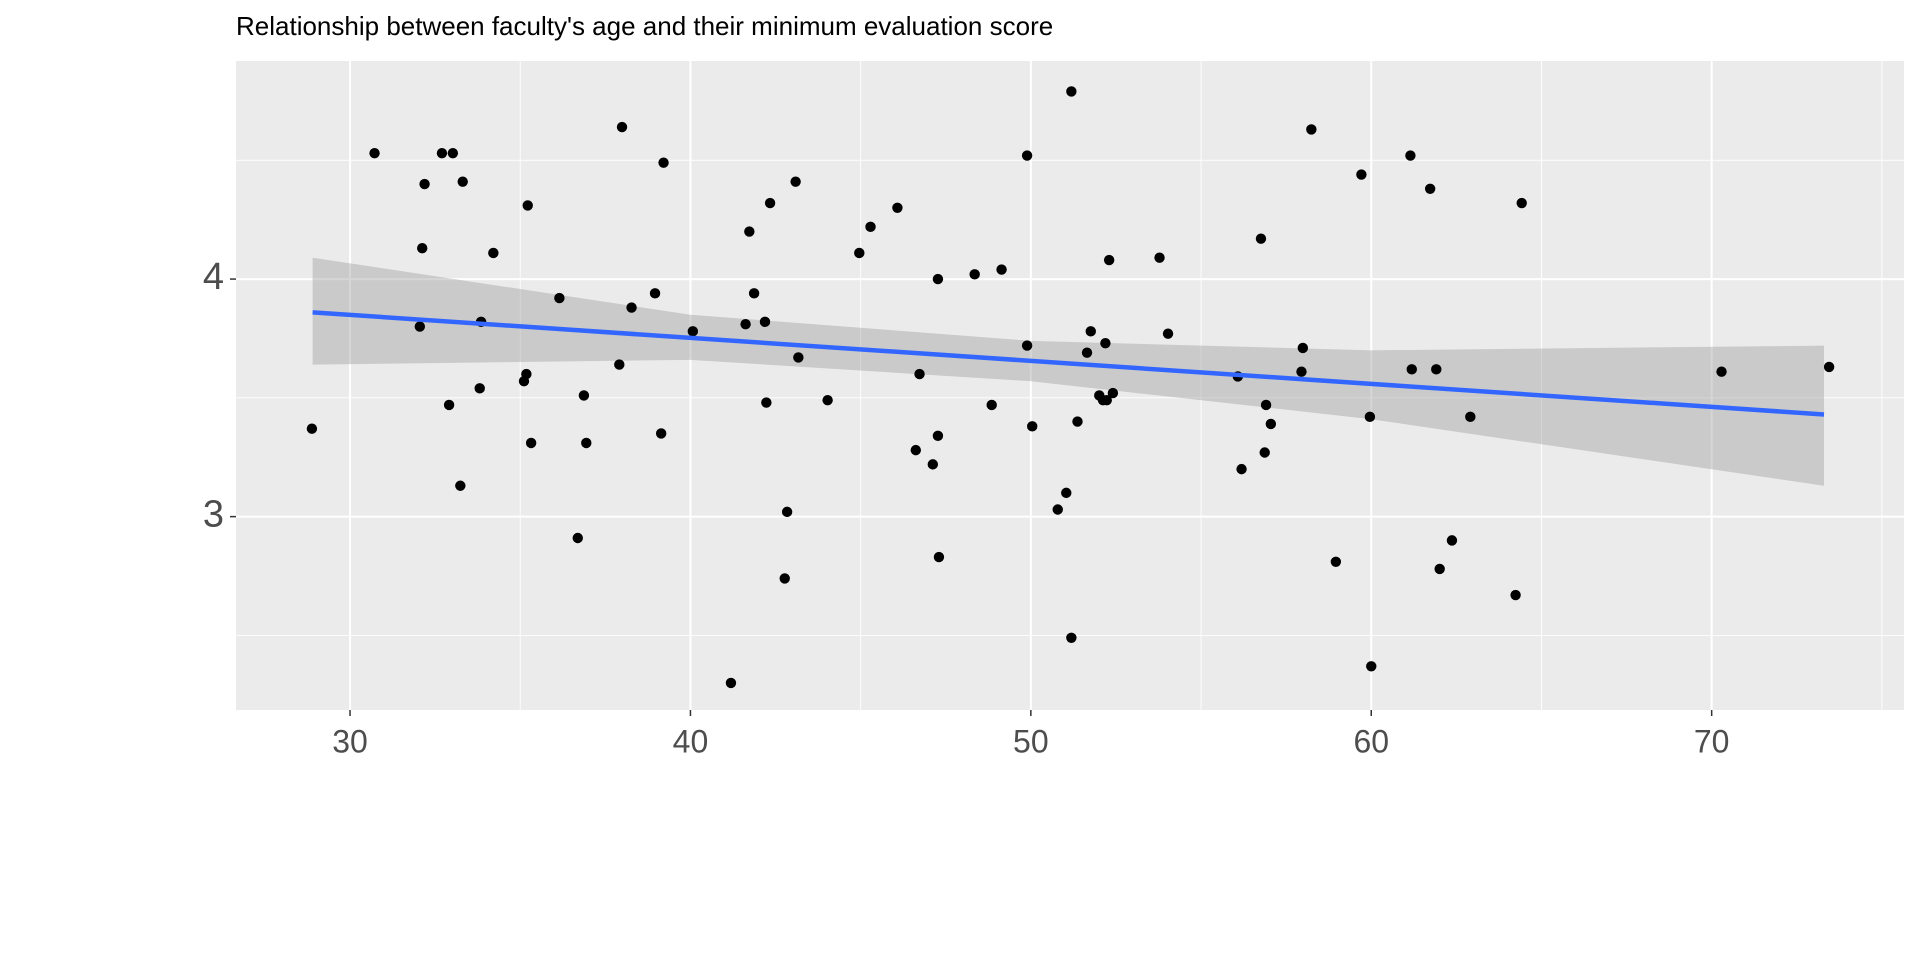  I want to click on x-tick-label: 70, so click(1712, 741).